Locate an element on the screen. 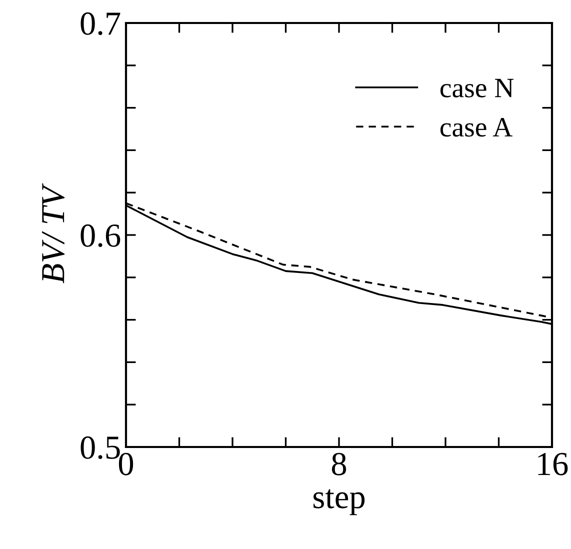 The width and height of the screenshot is (571, 549). x-tick-label: 0 is located at coordinates (126, 464).